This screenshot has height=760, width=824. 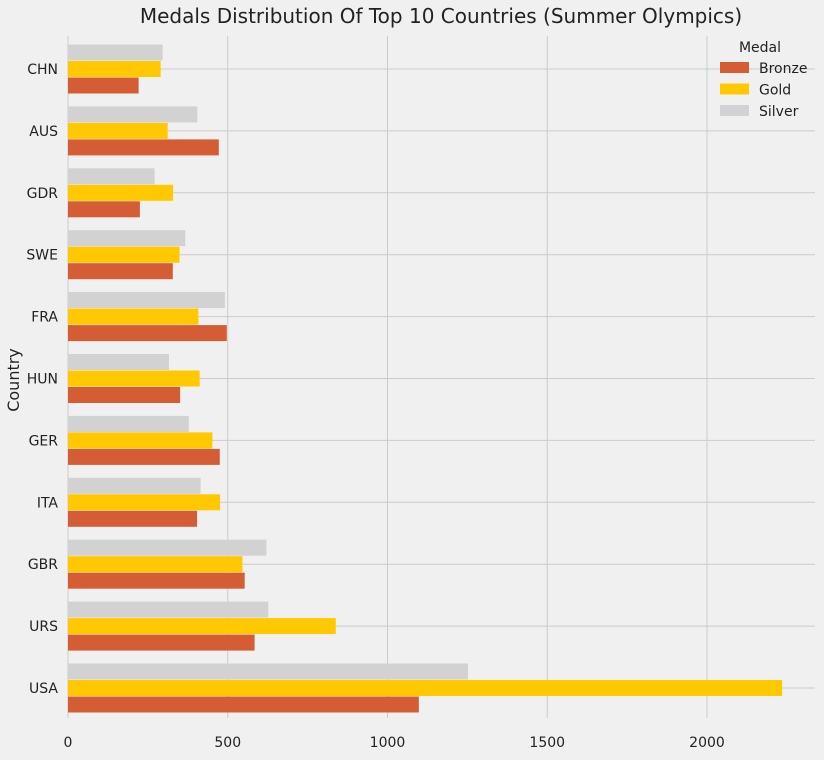 I want to click on bar-gold-gbr, so click(x=155, y=564).